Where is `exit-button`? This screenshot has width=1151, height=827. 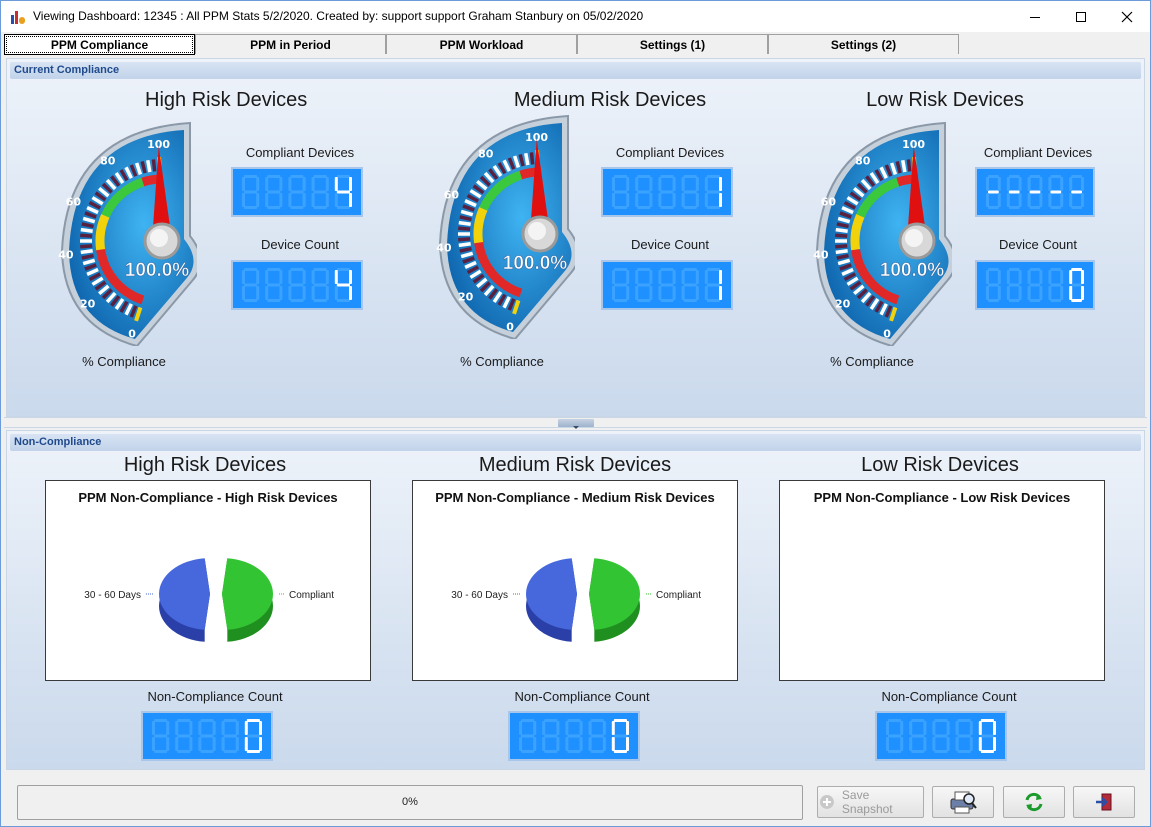 exit-button is located at coordinates (1104, 802).